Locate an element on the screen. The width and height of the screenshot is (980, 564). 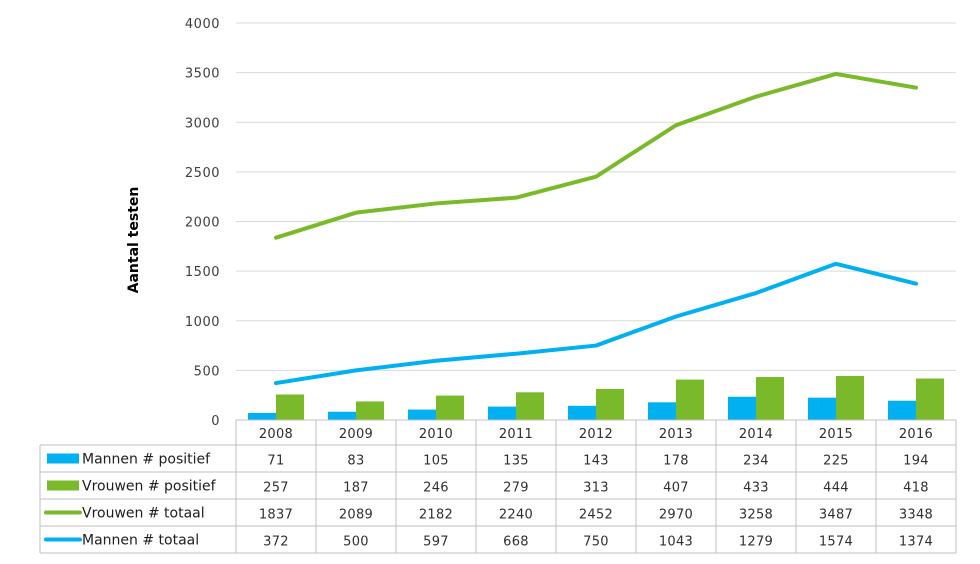
legend-label: Vrouwen # positief is located at coordinates (149, 487).